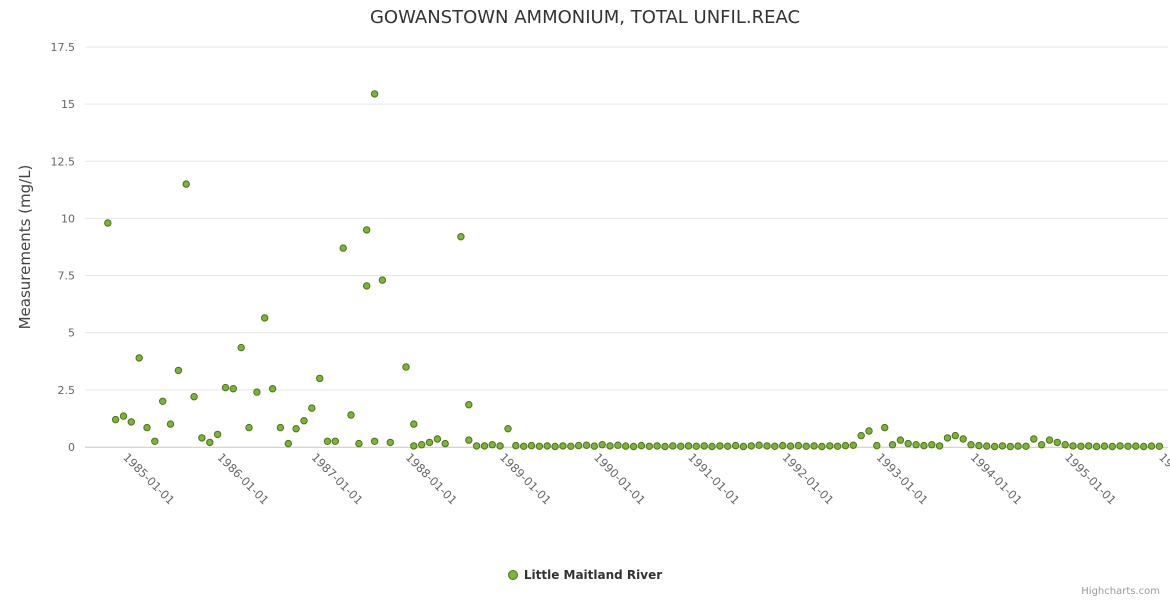  I want to click on highcharts-credits-link: Highcharts.com, so click(1120, 591).